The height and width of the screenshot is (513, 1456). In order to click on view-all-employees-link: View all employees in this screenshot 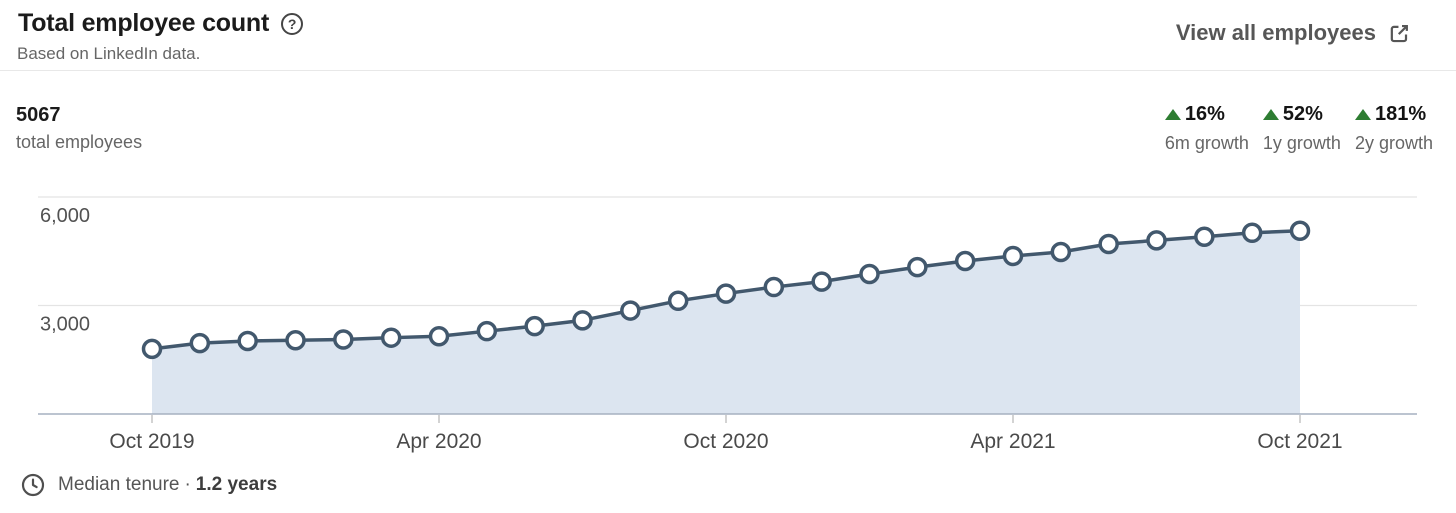, I will do `click(1293, 33)`.